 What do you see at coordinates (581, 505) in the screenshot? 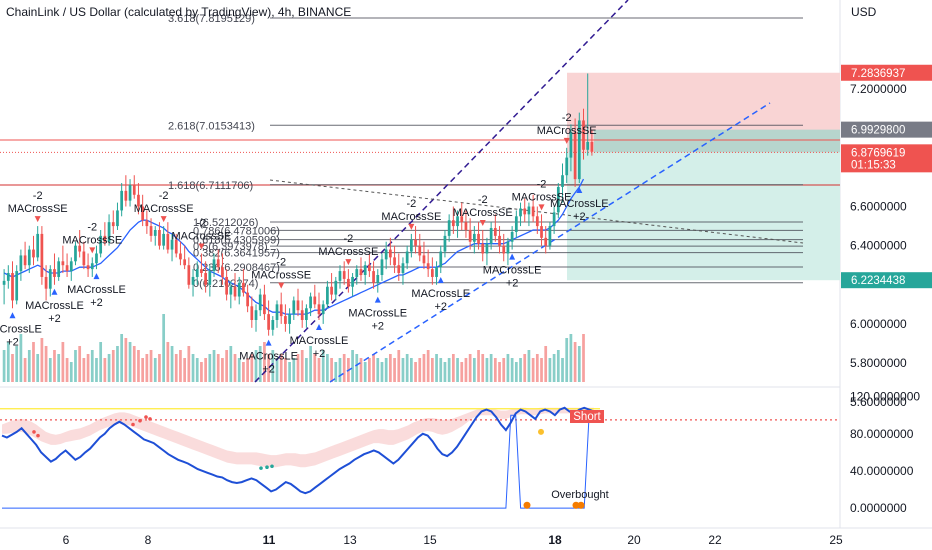
I see `signal-dot` at bounding box center [581, 505].